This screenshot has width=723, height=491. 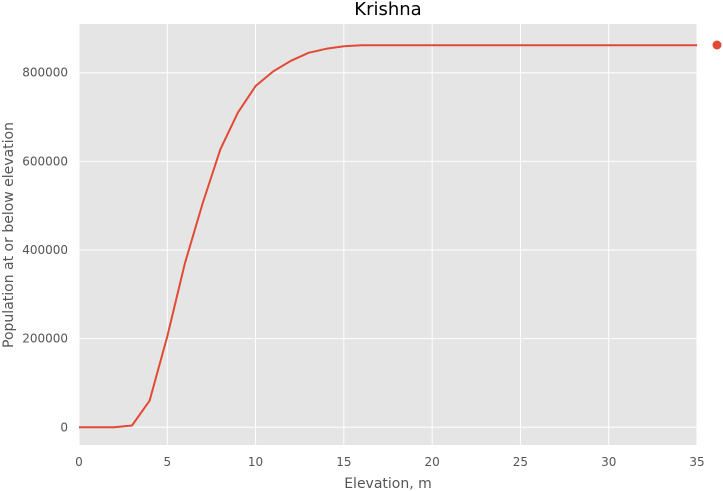 I want to click on x-tick-labels: 0 5 10 15 20 25 30 35, so click(x=389, y=462).